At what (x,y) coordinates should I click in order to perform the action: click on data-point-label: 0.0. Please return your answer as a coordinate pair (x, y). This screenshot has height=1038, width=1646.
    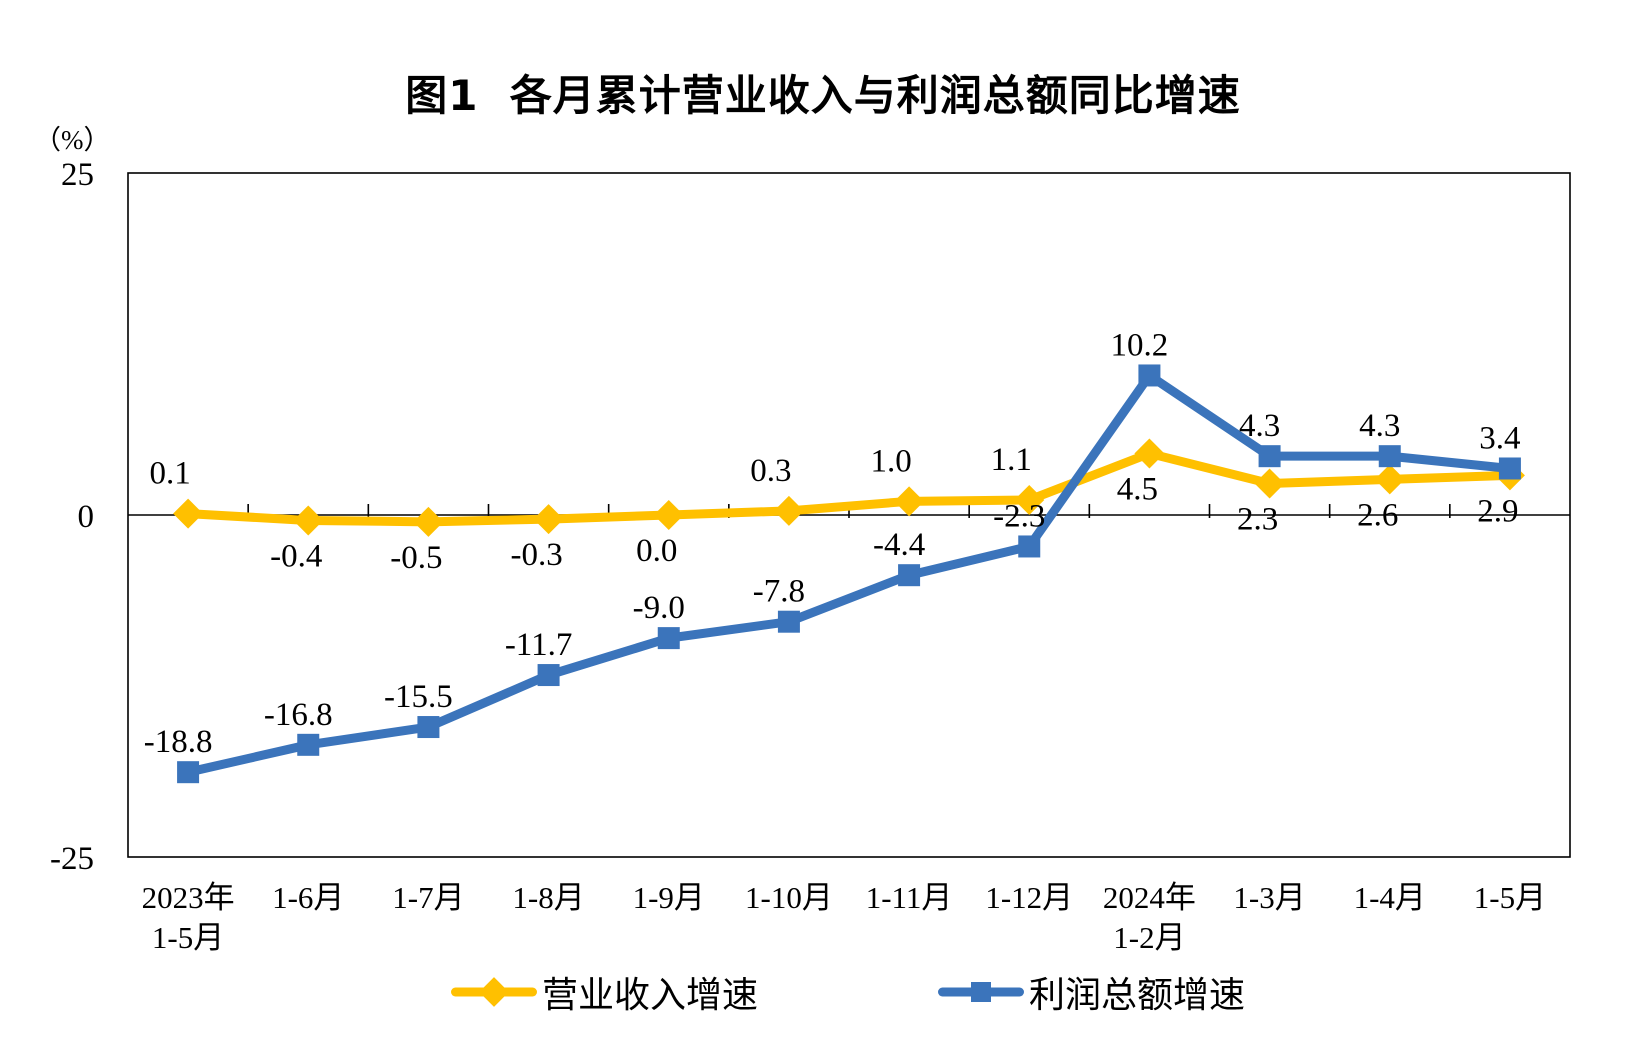
    Looking at the image, I should click on (656, 551).